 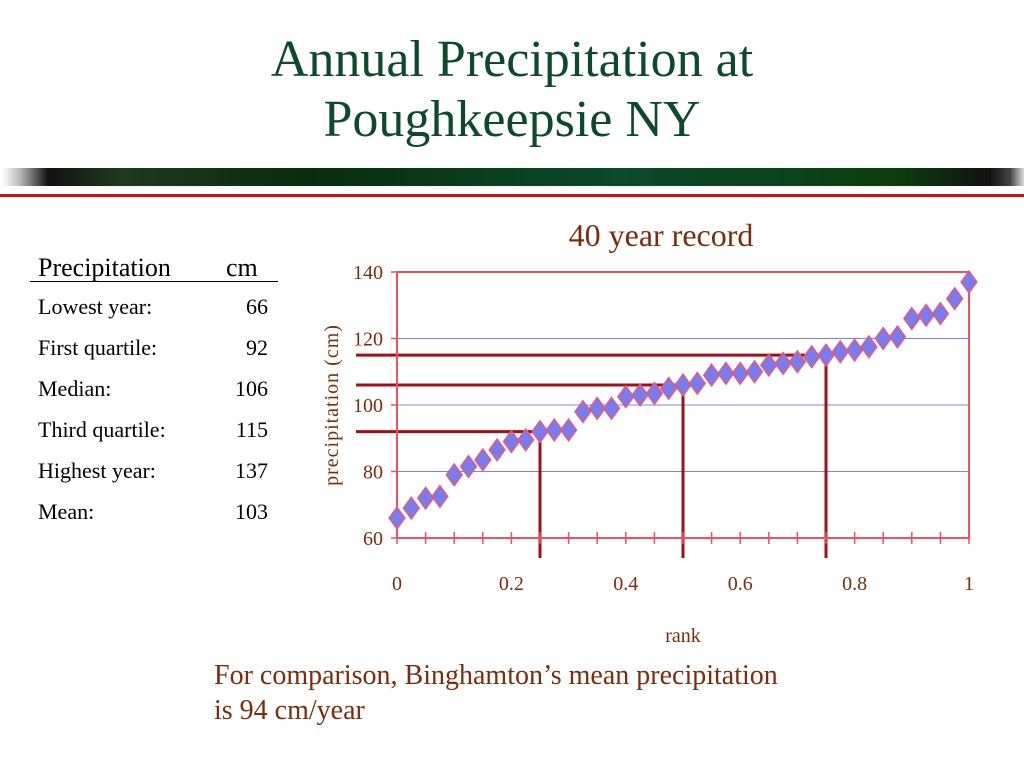 What do you see at coordinates (98, 347) in the screenshot?
I see `stat-label: First quartile:` at bounding box center [98, 347].